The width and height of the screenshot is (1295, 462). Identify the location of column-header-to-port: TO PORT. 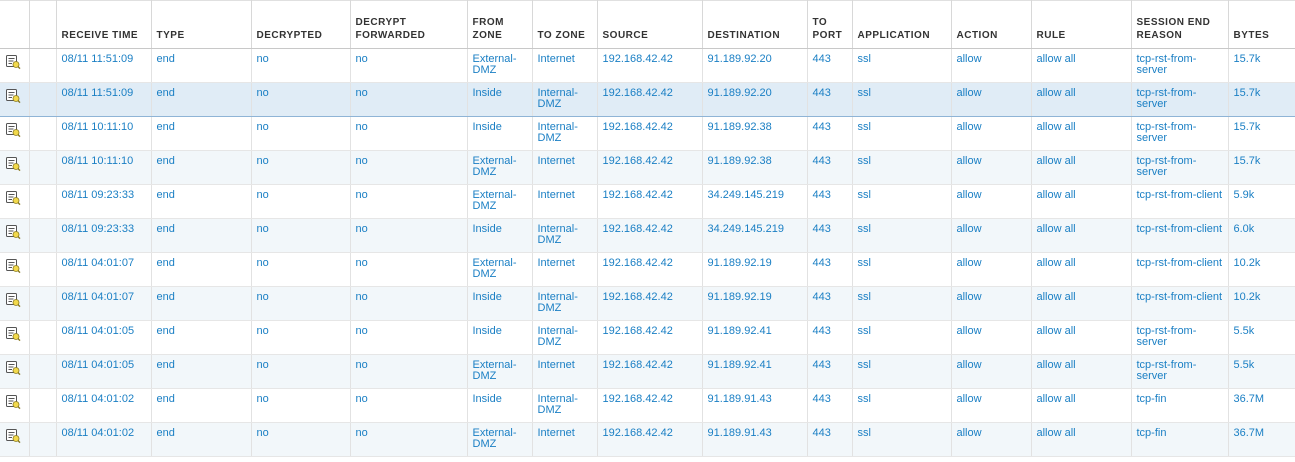
(830, 24).